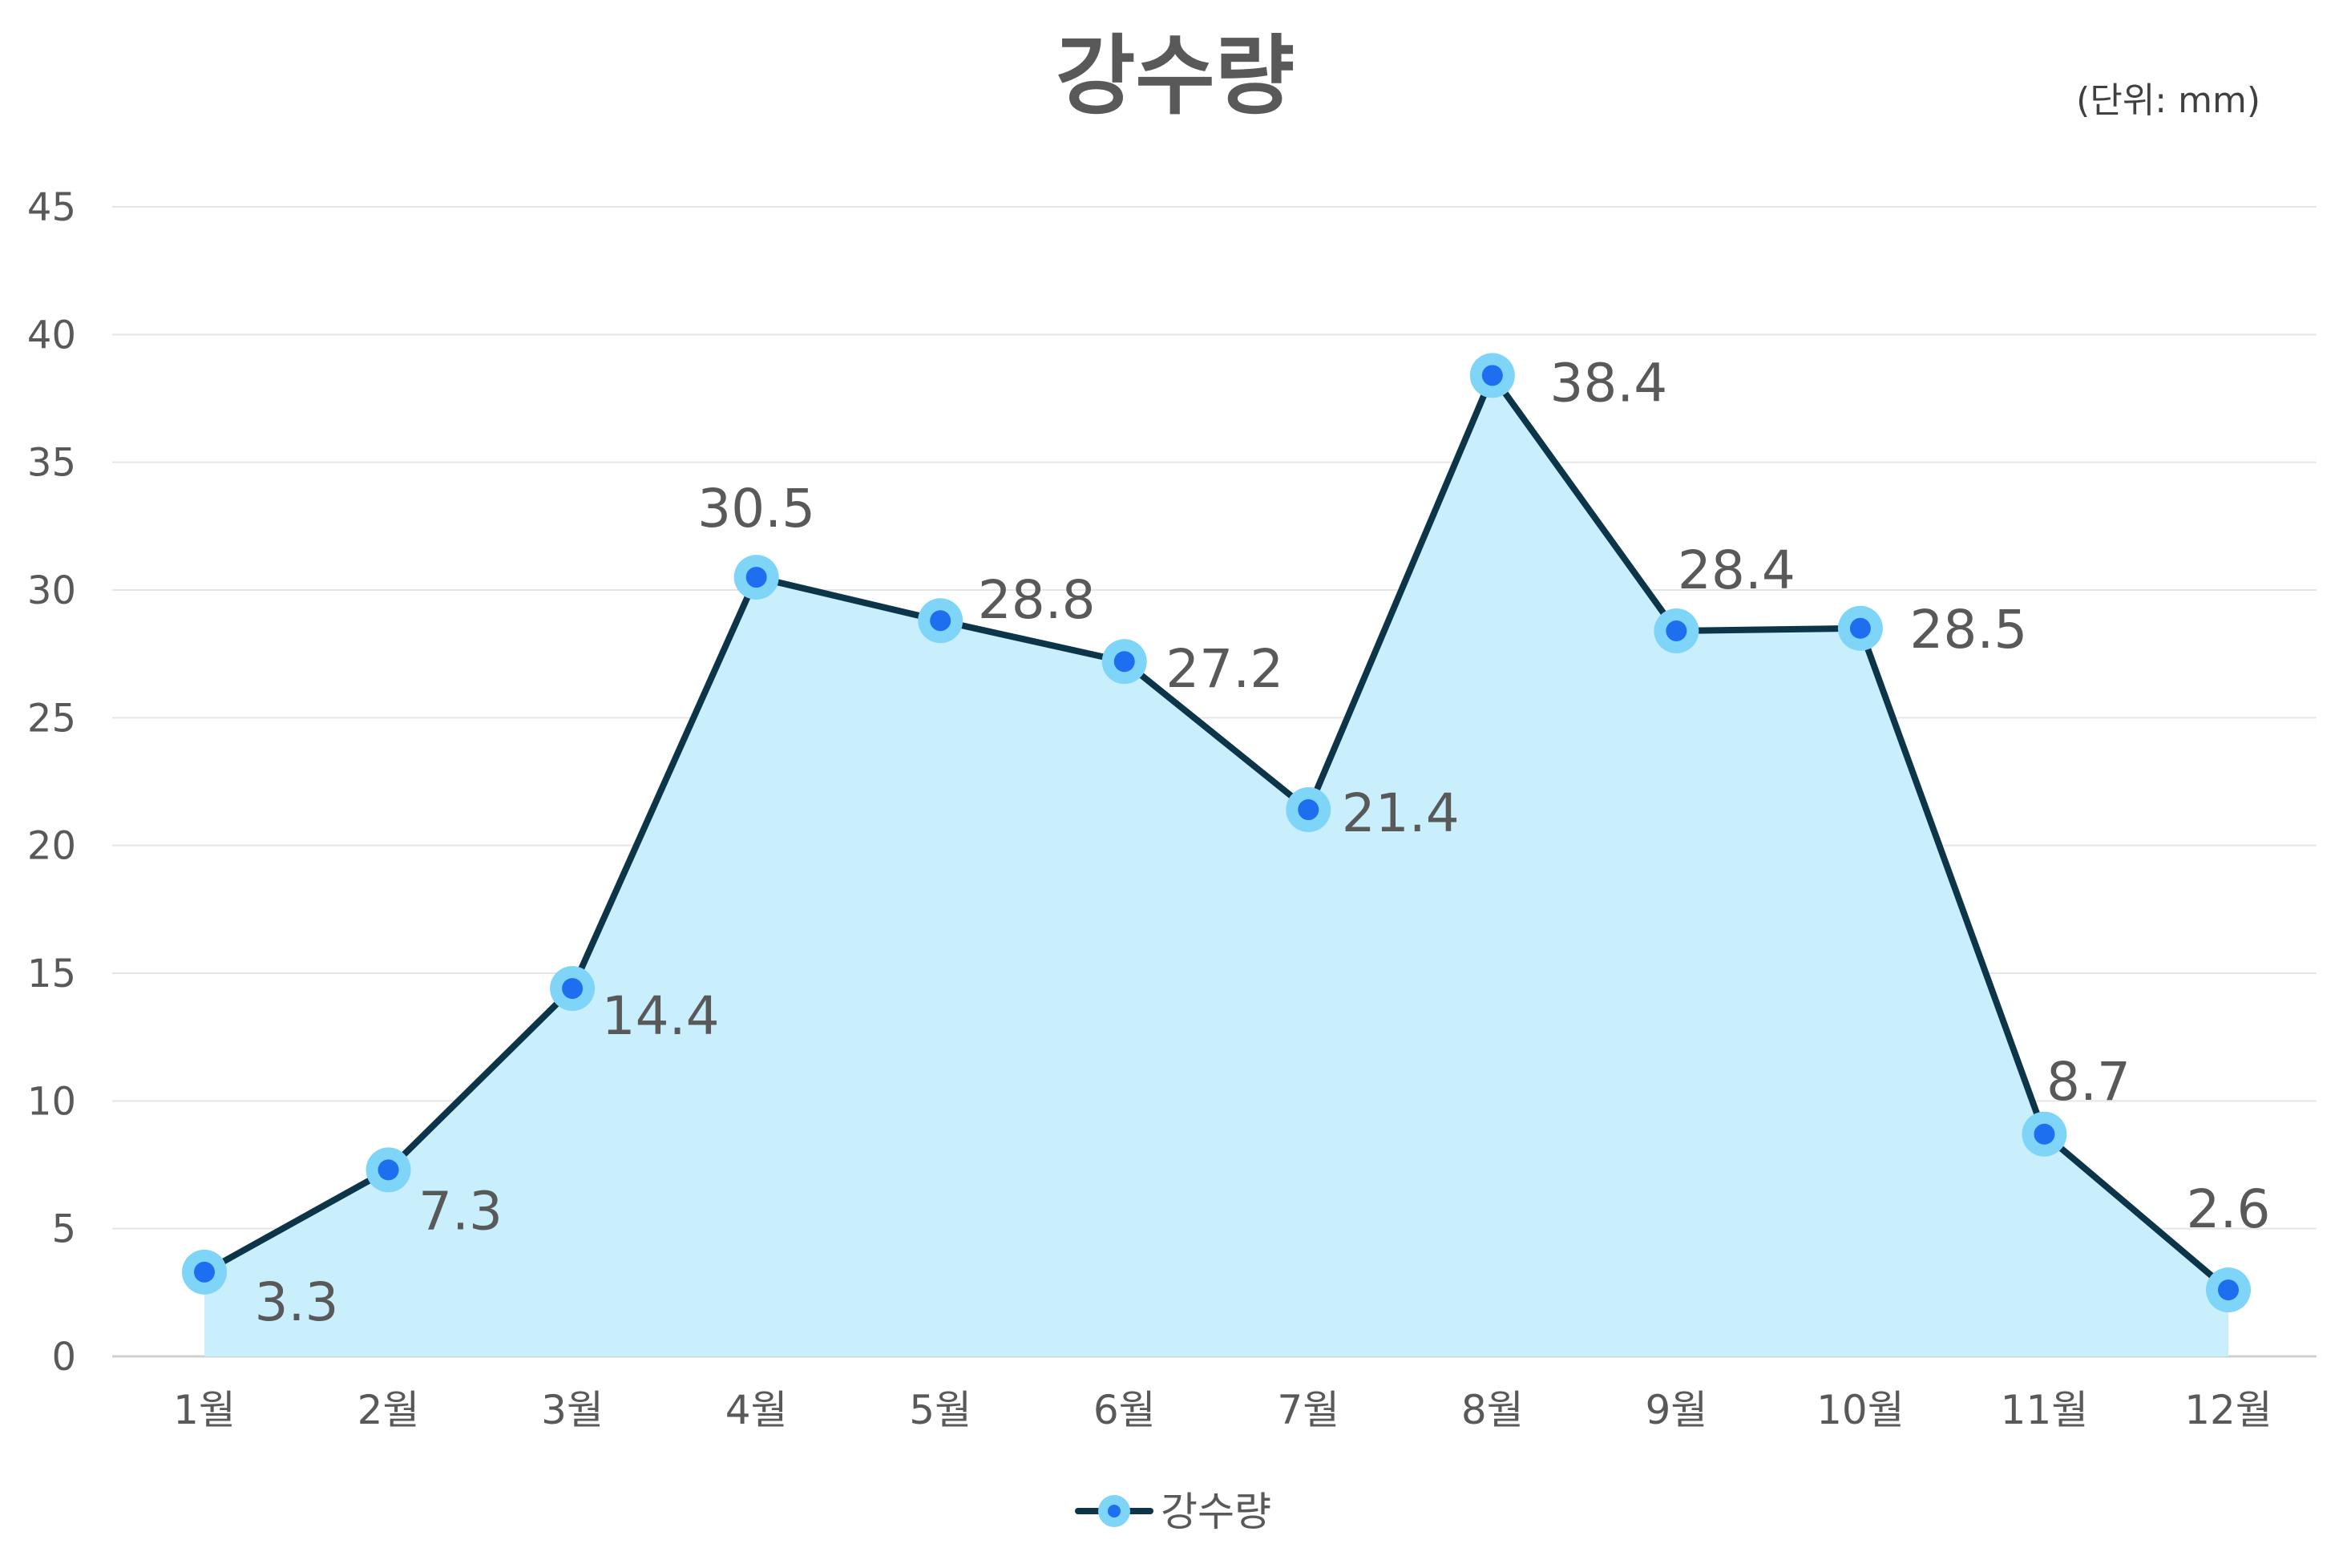 This screenshot has height=1568, width=2351. Describe the element at coordinates (1401, 813) in the screenshot. I see `data-label: 21.4` at that location.